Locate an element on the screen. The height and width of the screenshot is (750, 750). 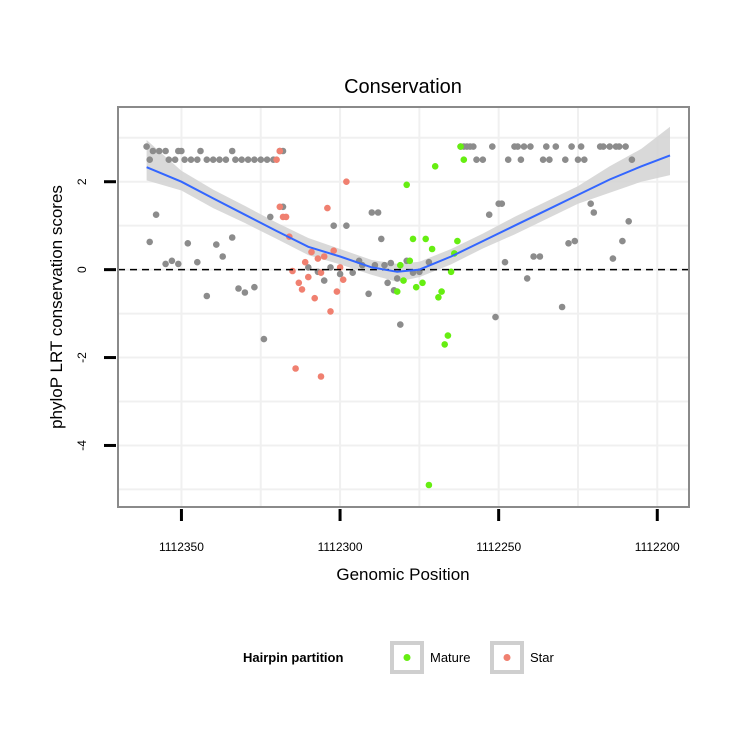
x-axis-title: Genomic Position is located at coordinates (402, 574).